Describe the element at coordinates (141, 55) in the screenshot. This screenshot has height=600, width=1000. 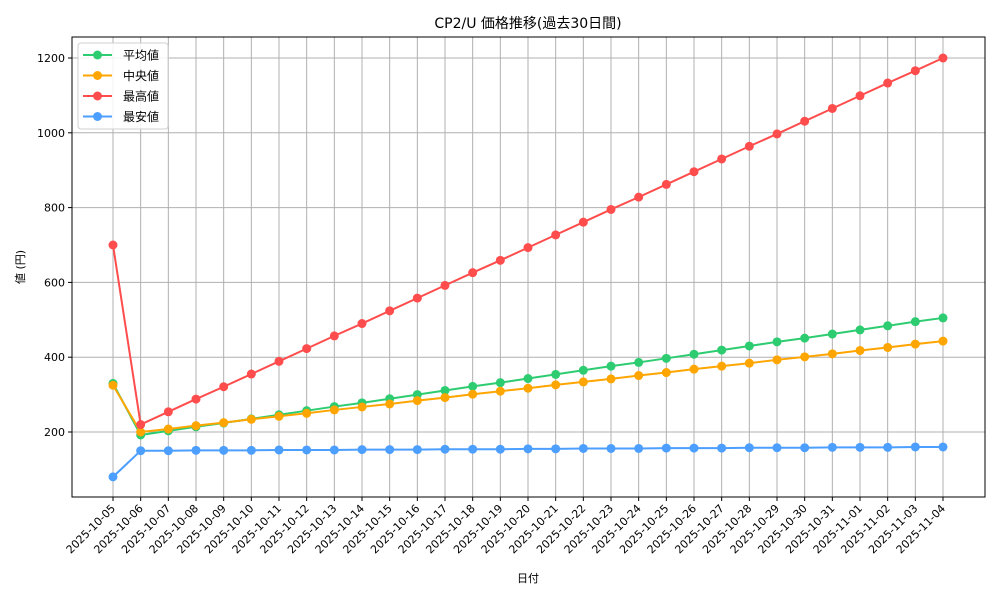
I see `legend-label: 平均値` at that location.